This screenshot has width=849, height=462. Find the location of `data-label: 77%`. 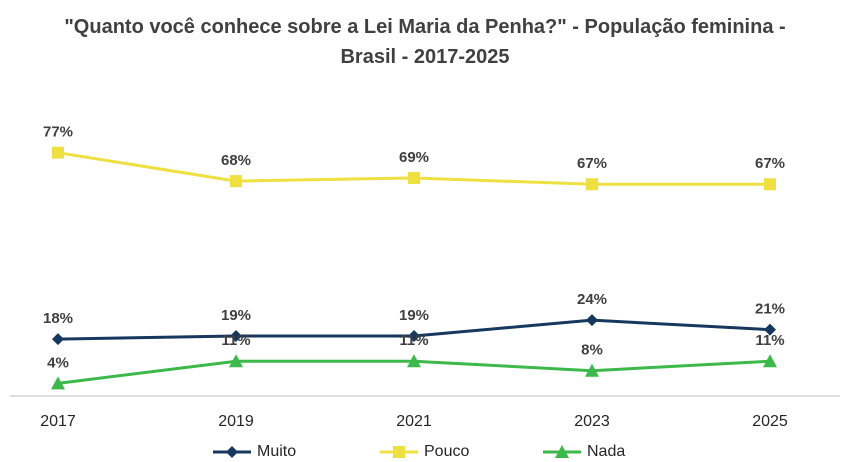

data-label: 77% is located at coordinates (58, 132).